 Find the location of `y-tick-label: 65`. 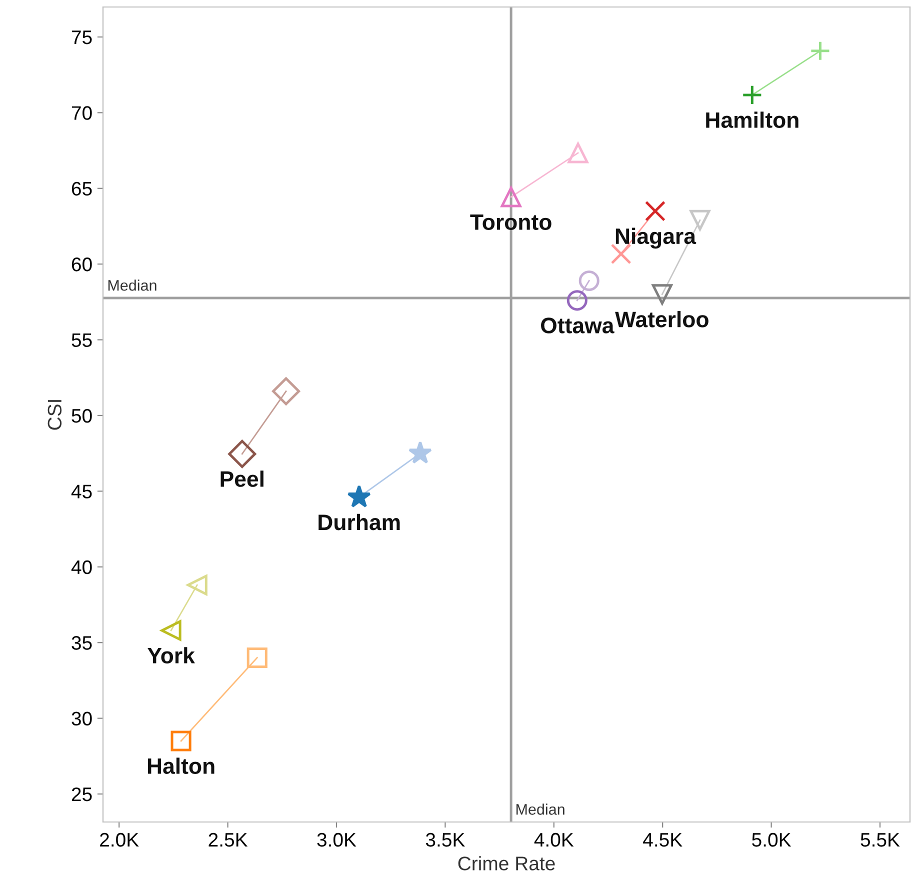

y-tick-label: 65 is located at coordinates (82, 189).